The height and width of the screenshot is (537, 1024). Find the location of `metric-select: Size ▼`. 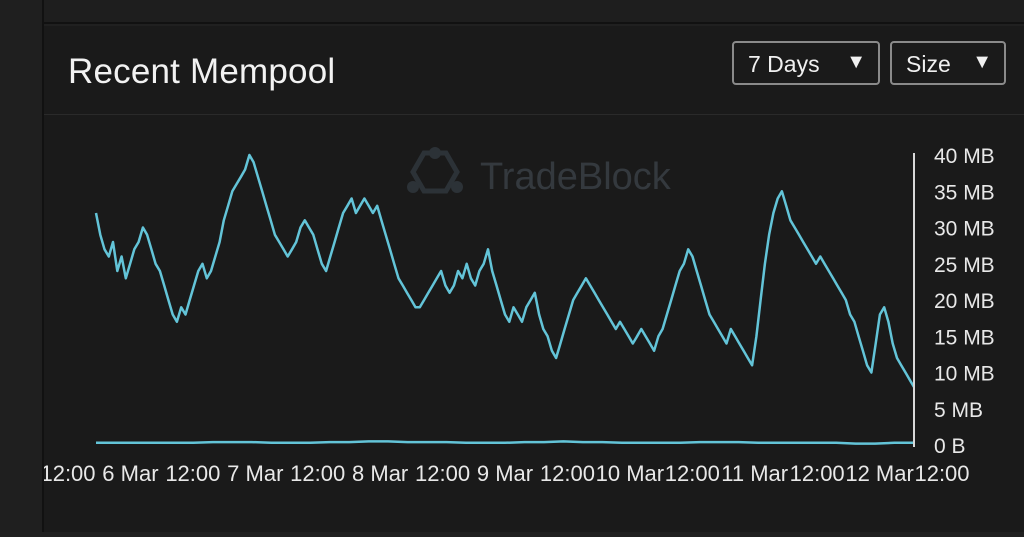

metric-select: Size ▼ is located at coordinates (948, 63).